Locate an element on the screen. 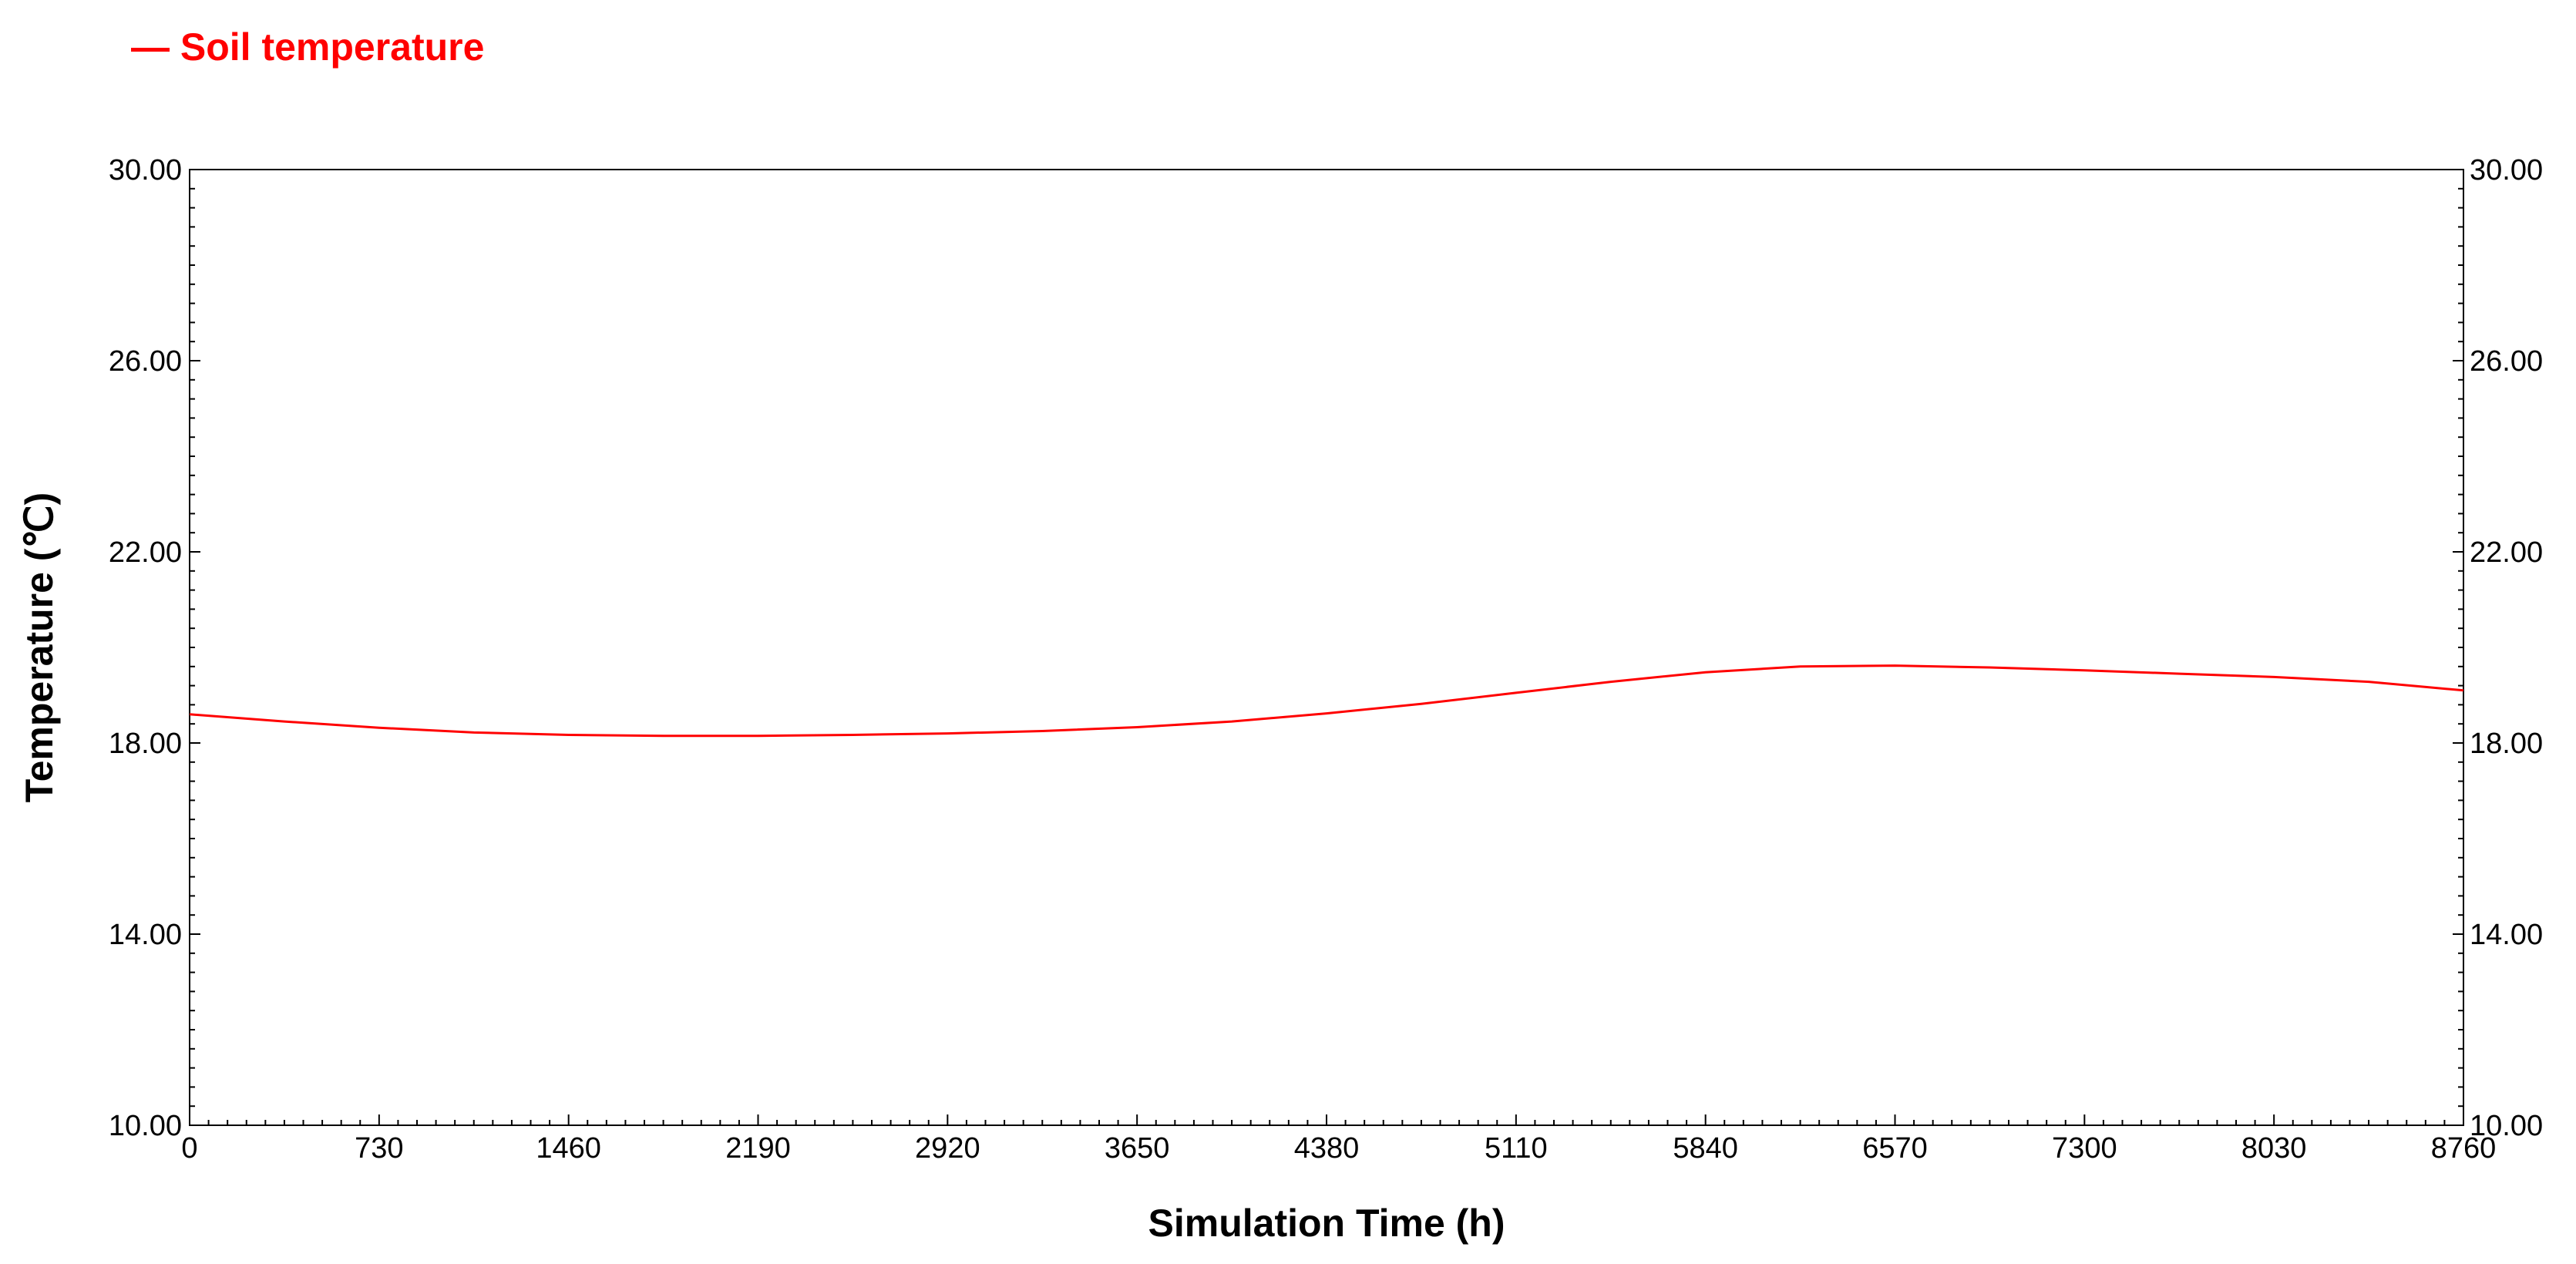 The image size is (2576, 1264). y-tick-label-left: 22.00 is located at coordinates (145, 552).